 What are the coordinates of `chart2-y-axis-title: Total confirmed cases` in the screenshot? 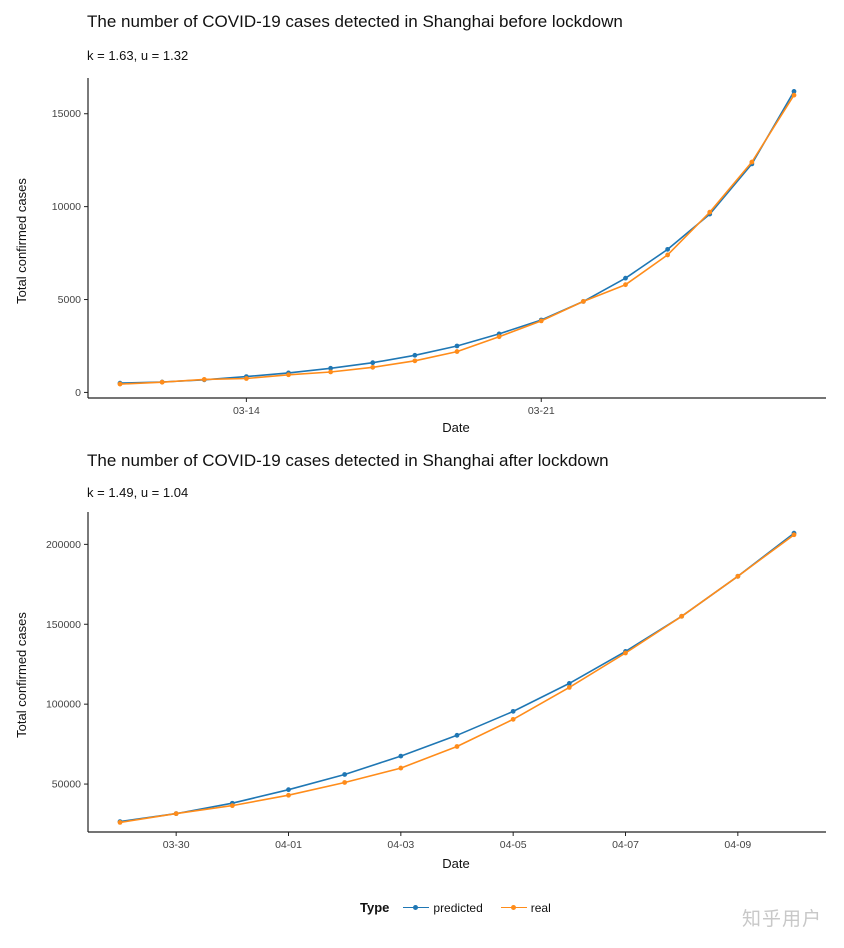 It's located at (21, 675).